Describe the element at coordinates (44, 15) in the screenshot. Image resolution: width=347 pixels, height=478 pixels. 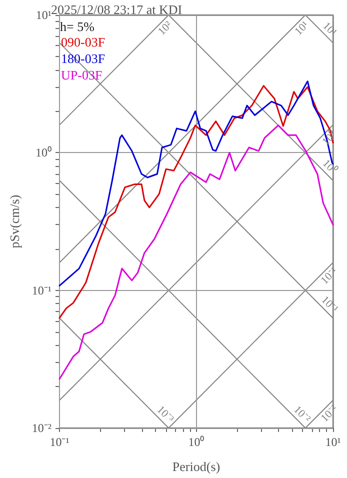
I see `y-tick-label: 10¹` at that location.